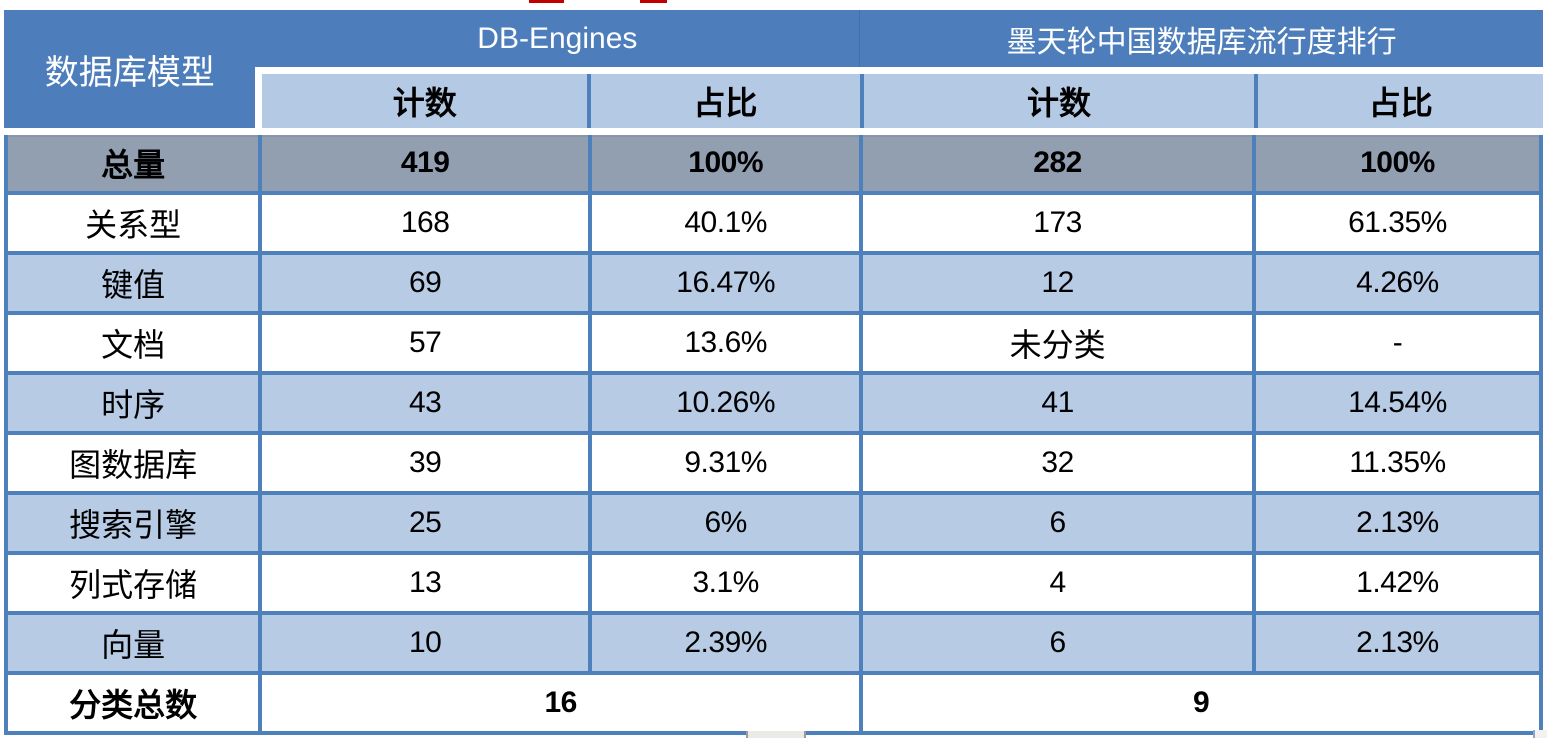 The image size is (1547, 738). I want to click on cell-value: 419, so click(423, 163).